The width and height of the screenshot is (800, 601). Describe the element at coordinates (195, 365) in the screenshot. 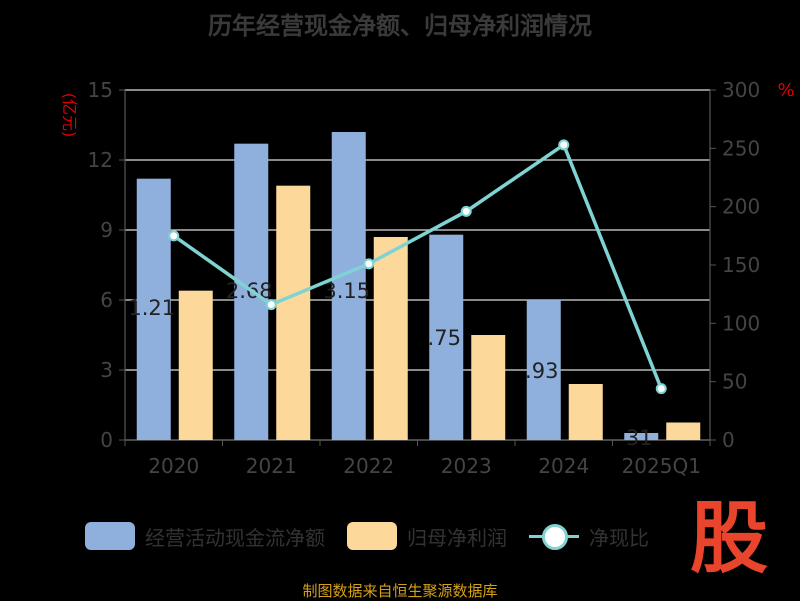

I see `bar-profit-2020` at that location.